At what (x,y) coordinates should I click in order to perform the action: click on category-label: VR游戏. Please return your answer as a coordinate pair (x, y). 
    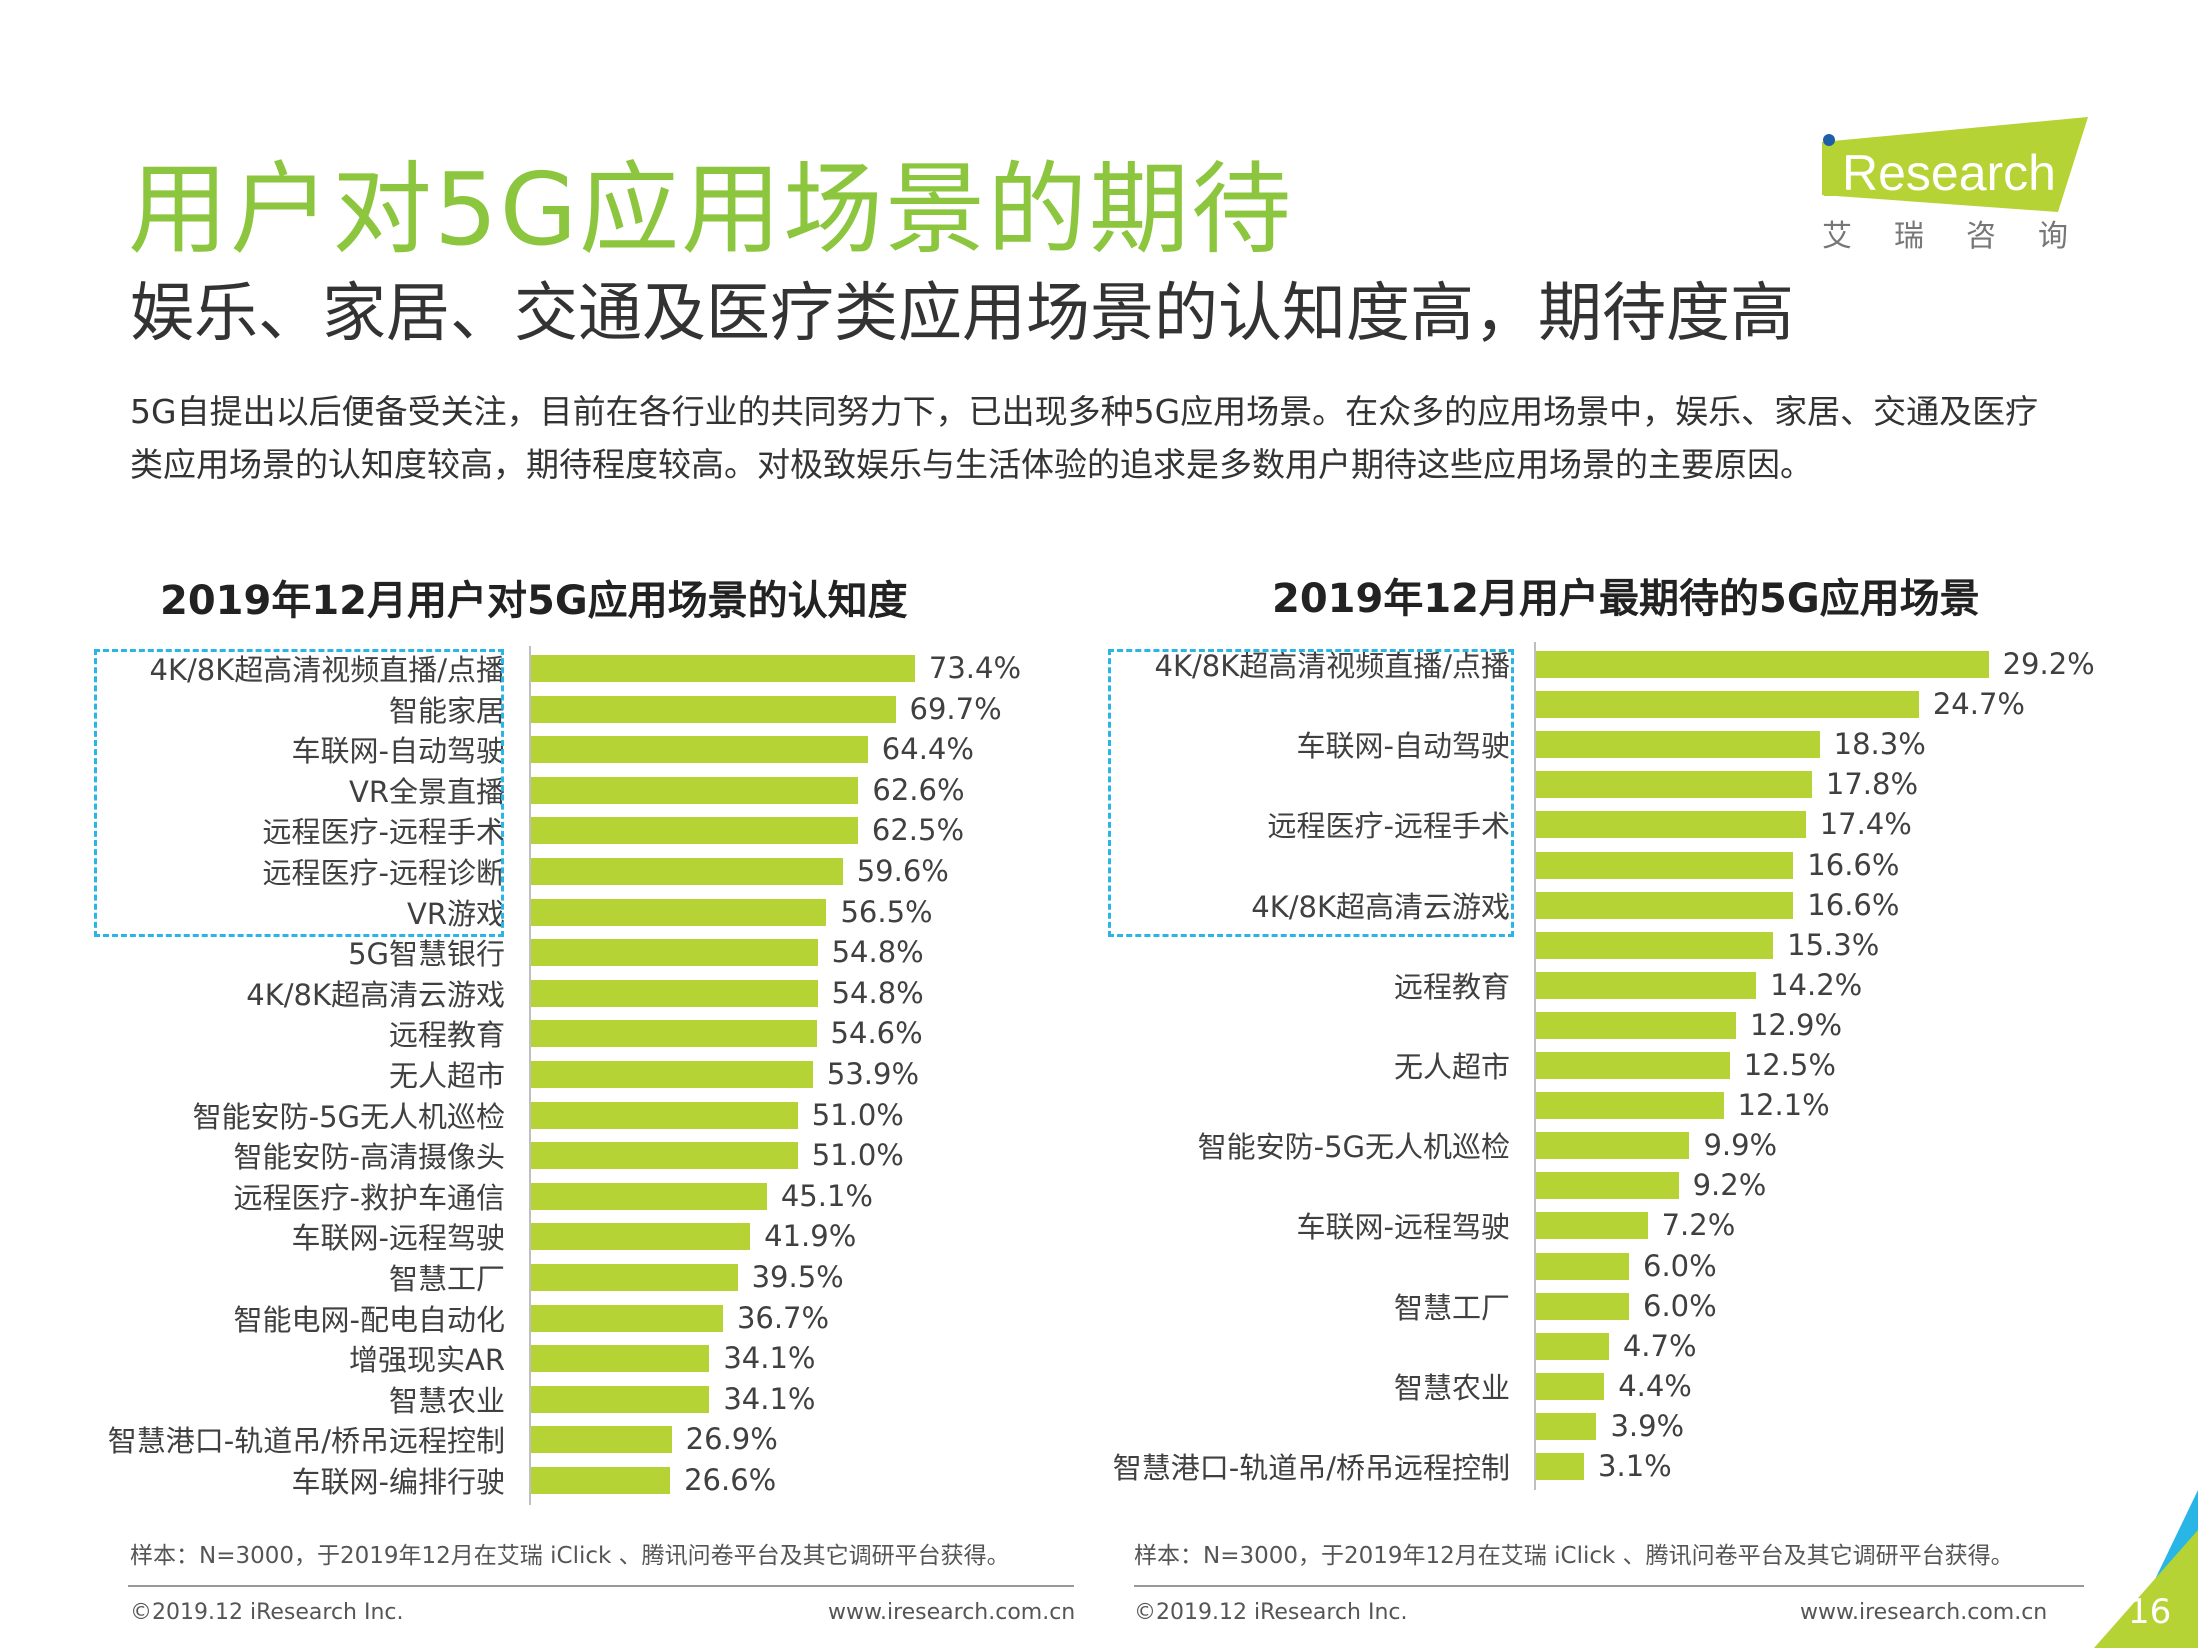
    Looking at the image, I should click on (456, 913).